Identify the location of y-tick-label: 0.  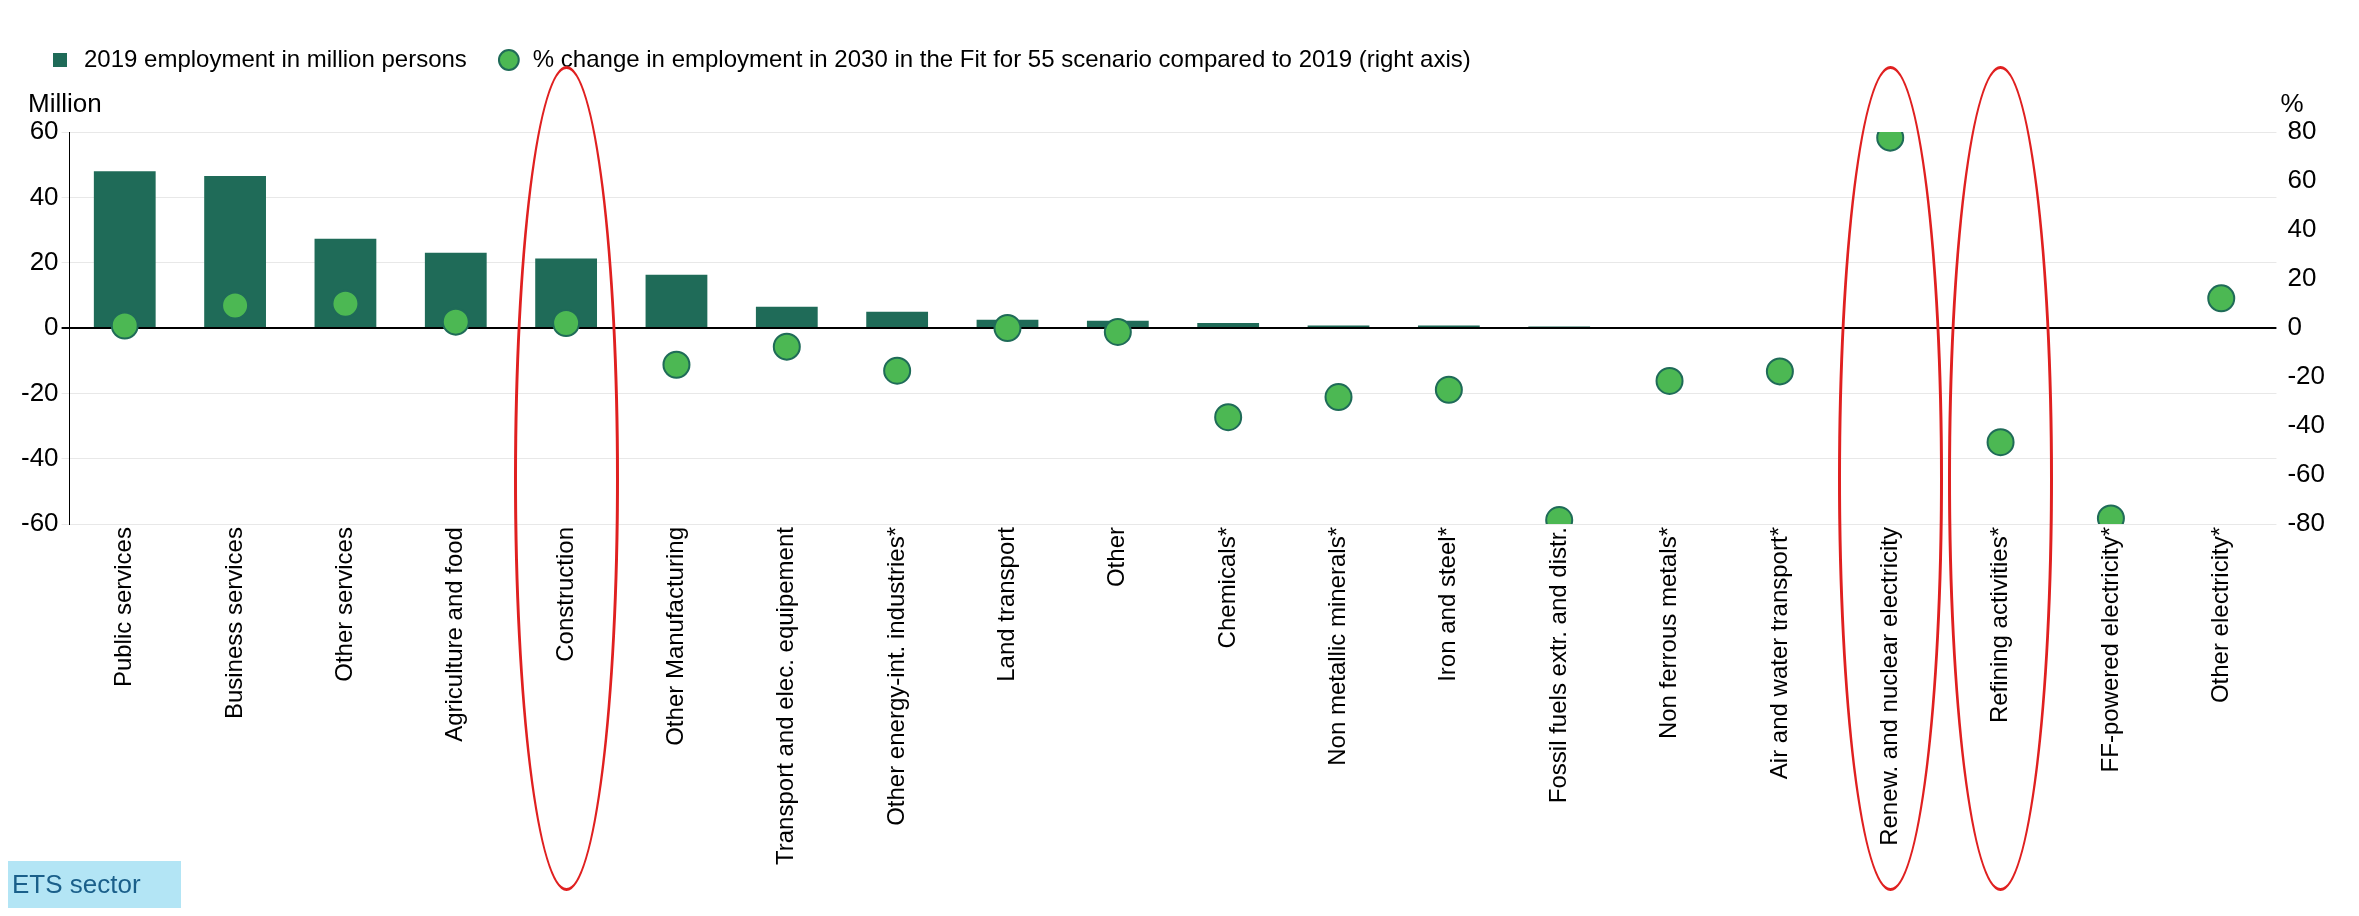
(51, 326).